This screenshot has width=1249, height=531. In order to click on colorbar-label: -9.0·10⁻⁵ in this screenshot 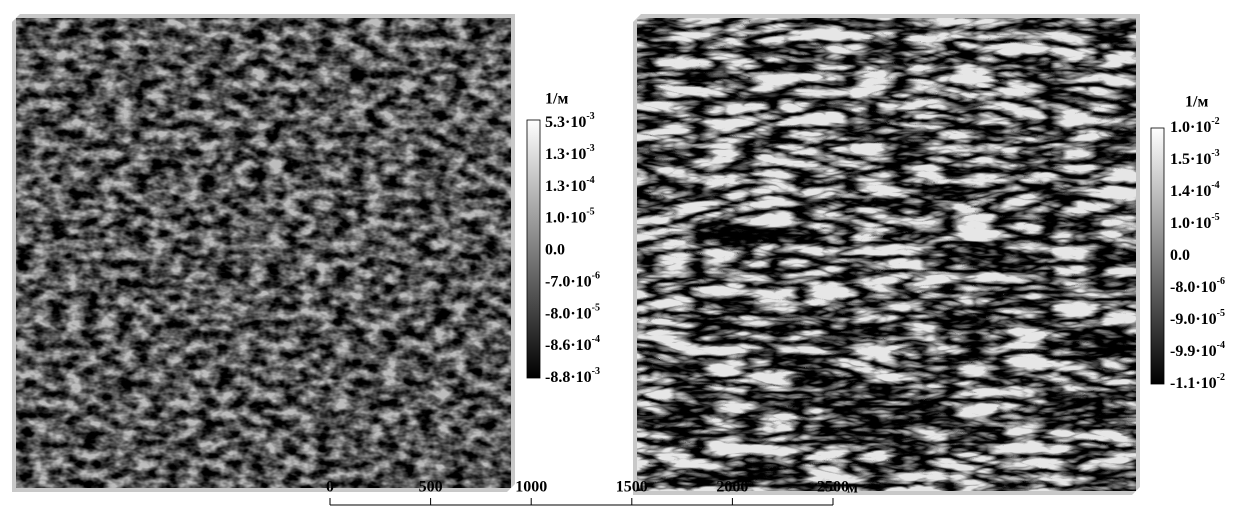, I will do `click(1197, 317)`.